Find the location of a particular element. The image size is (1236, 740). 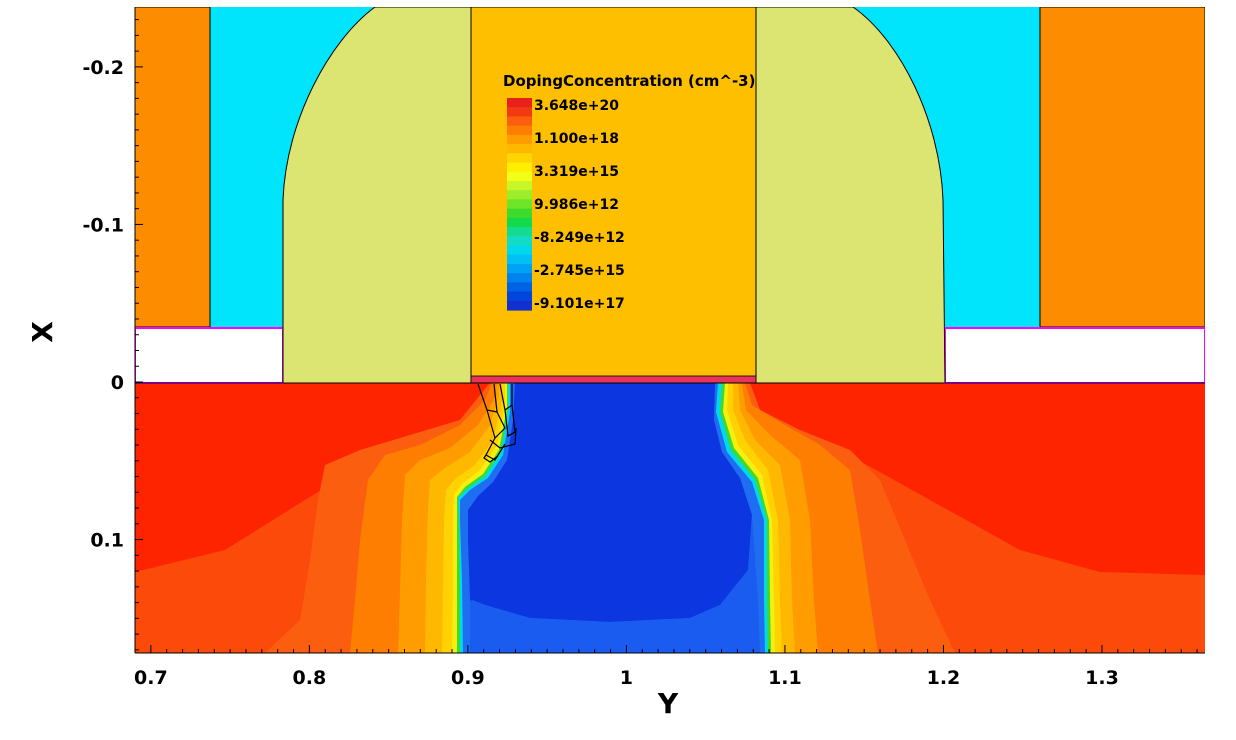

legend-label: 9.986e+12 is located at coordinates (576, 205).